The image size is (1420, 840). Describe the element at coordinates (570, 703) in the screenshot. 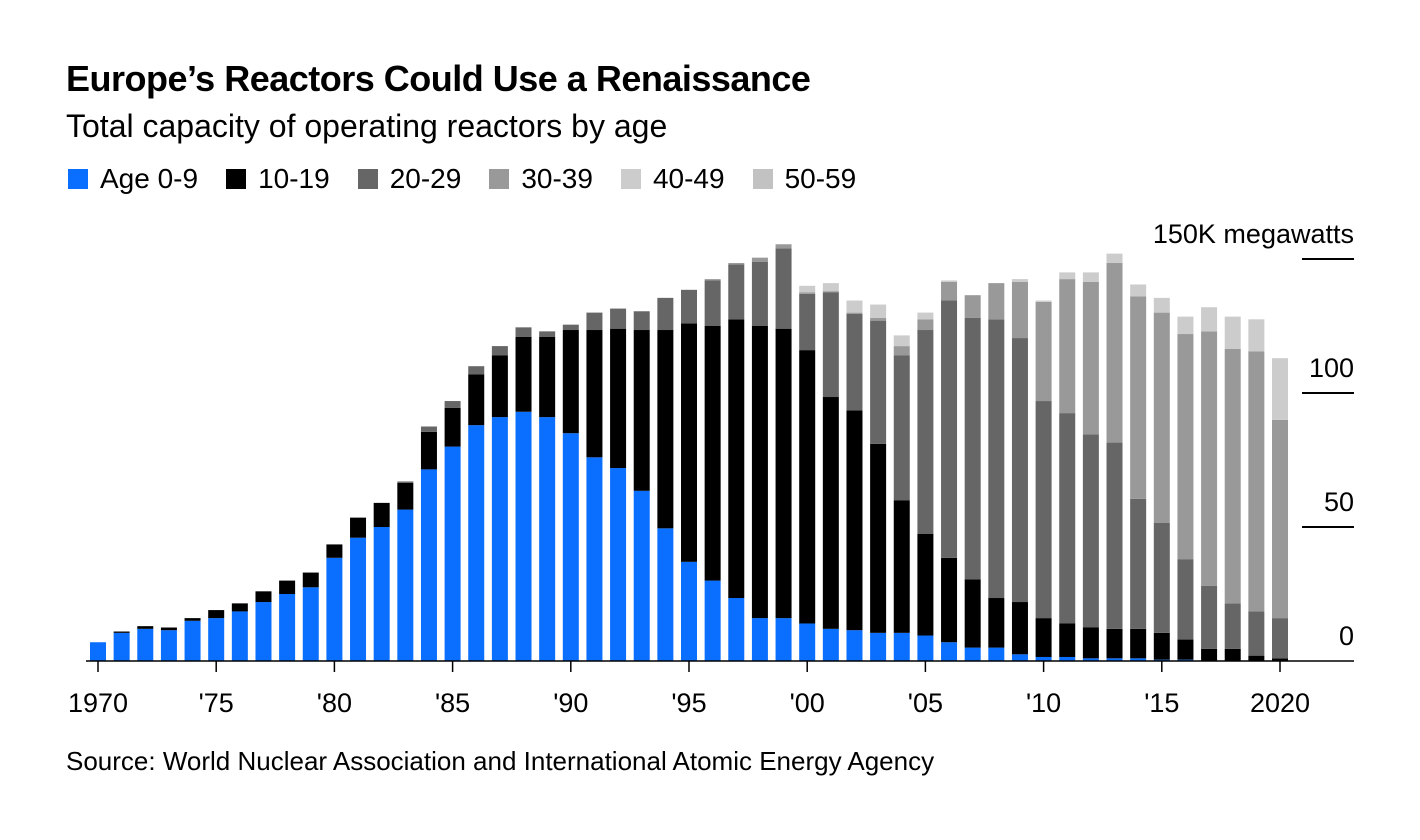

I see `x-tick-label: '90` at that location.